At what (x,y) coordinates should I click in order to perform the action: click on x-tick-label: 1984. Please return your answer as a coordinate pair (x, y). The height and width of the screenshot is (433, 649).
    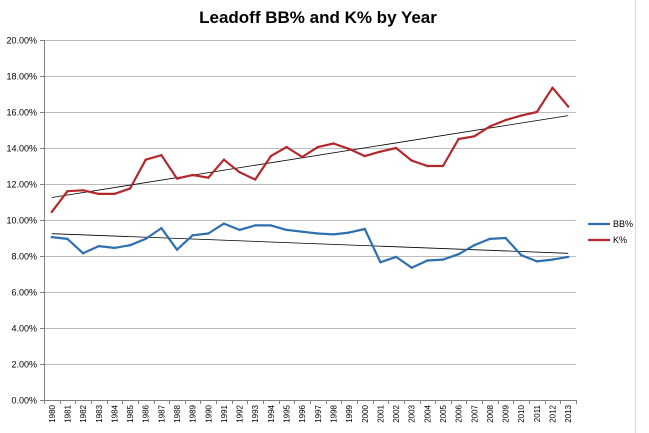
    Looking at the image, I should click on (114, 413).